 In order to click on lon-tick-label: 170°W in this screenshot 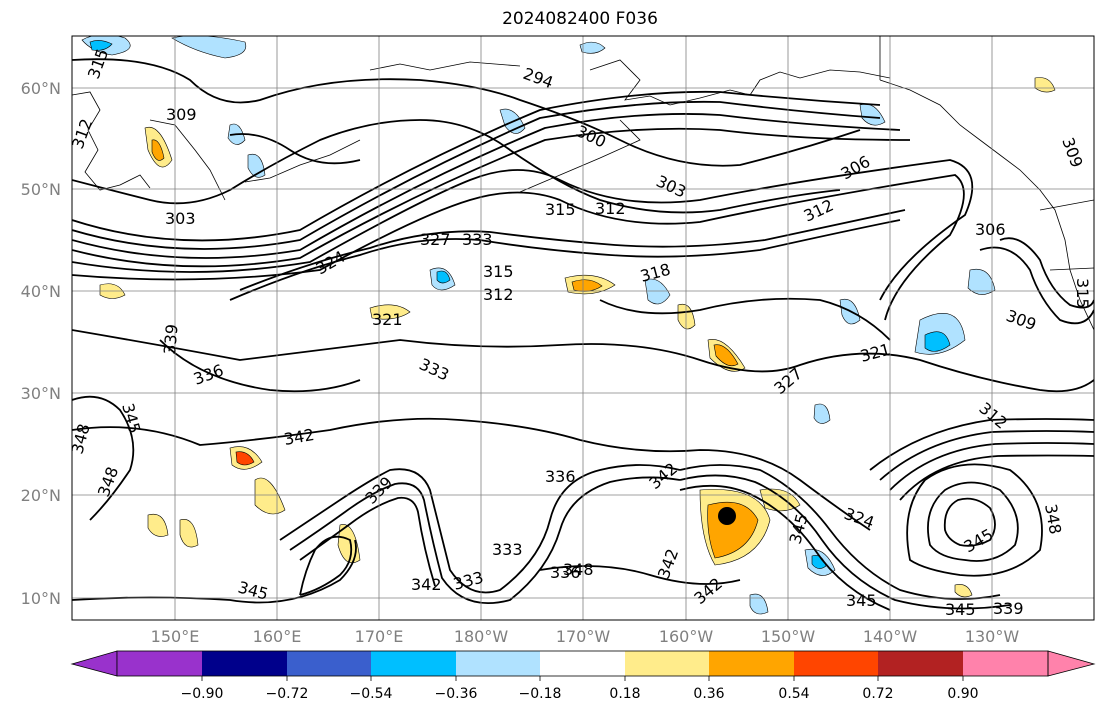, I will do `click(583, 636)`.